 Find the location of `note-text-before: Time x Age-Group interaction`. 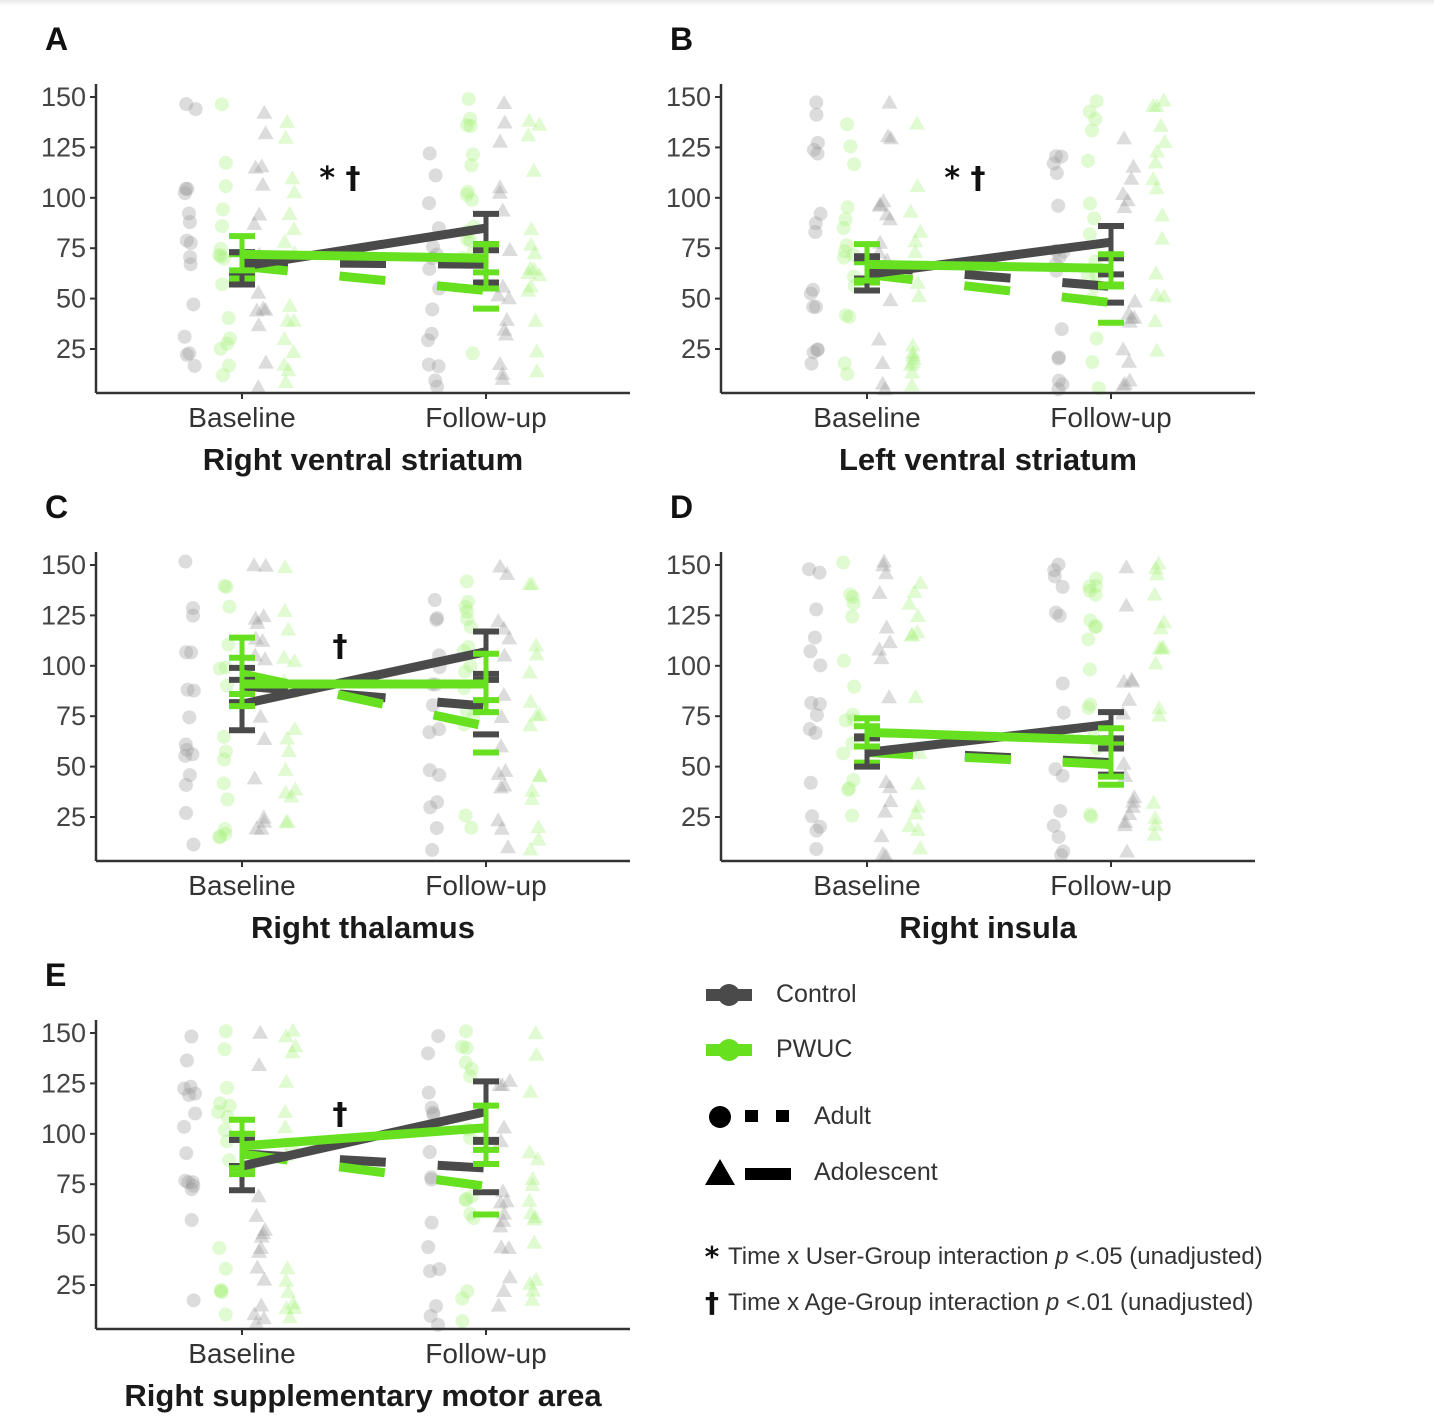

note-text-before: Time x Age-Group interaction is located at coordinates (887, 1302).